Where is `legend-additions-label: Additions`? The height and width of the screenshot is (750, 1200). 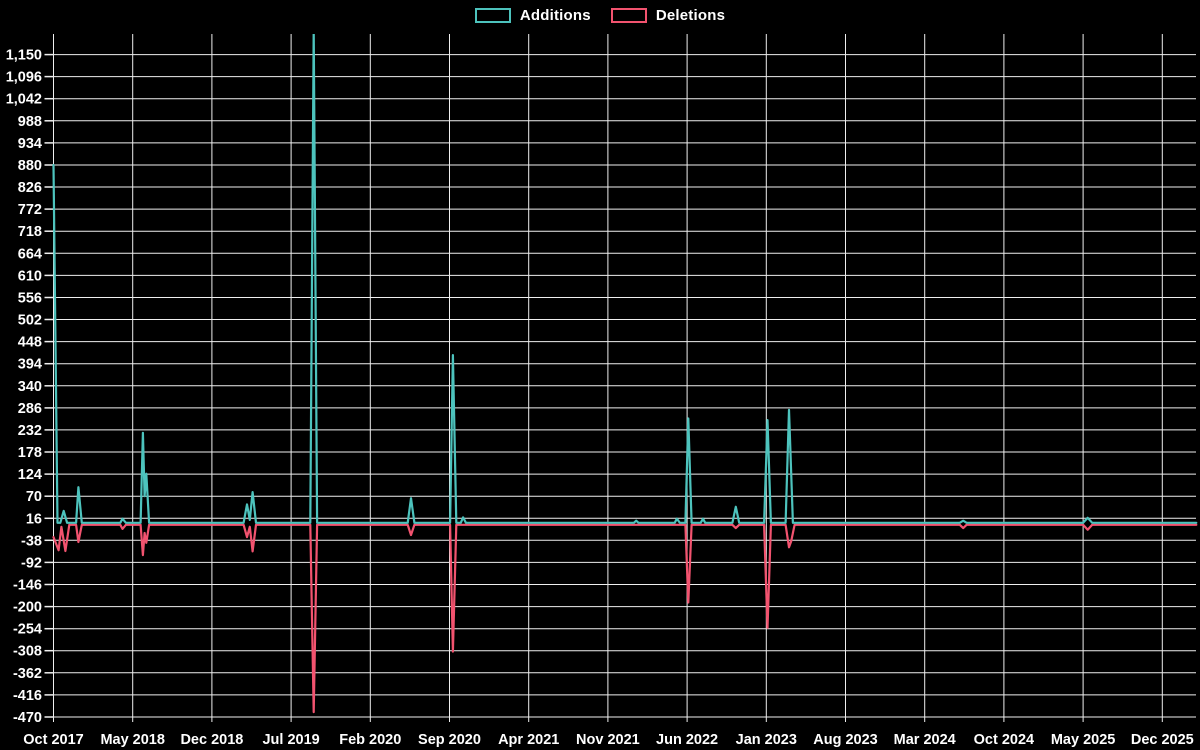 legend-additions-label: Additions is located at coordinates (555, 15).